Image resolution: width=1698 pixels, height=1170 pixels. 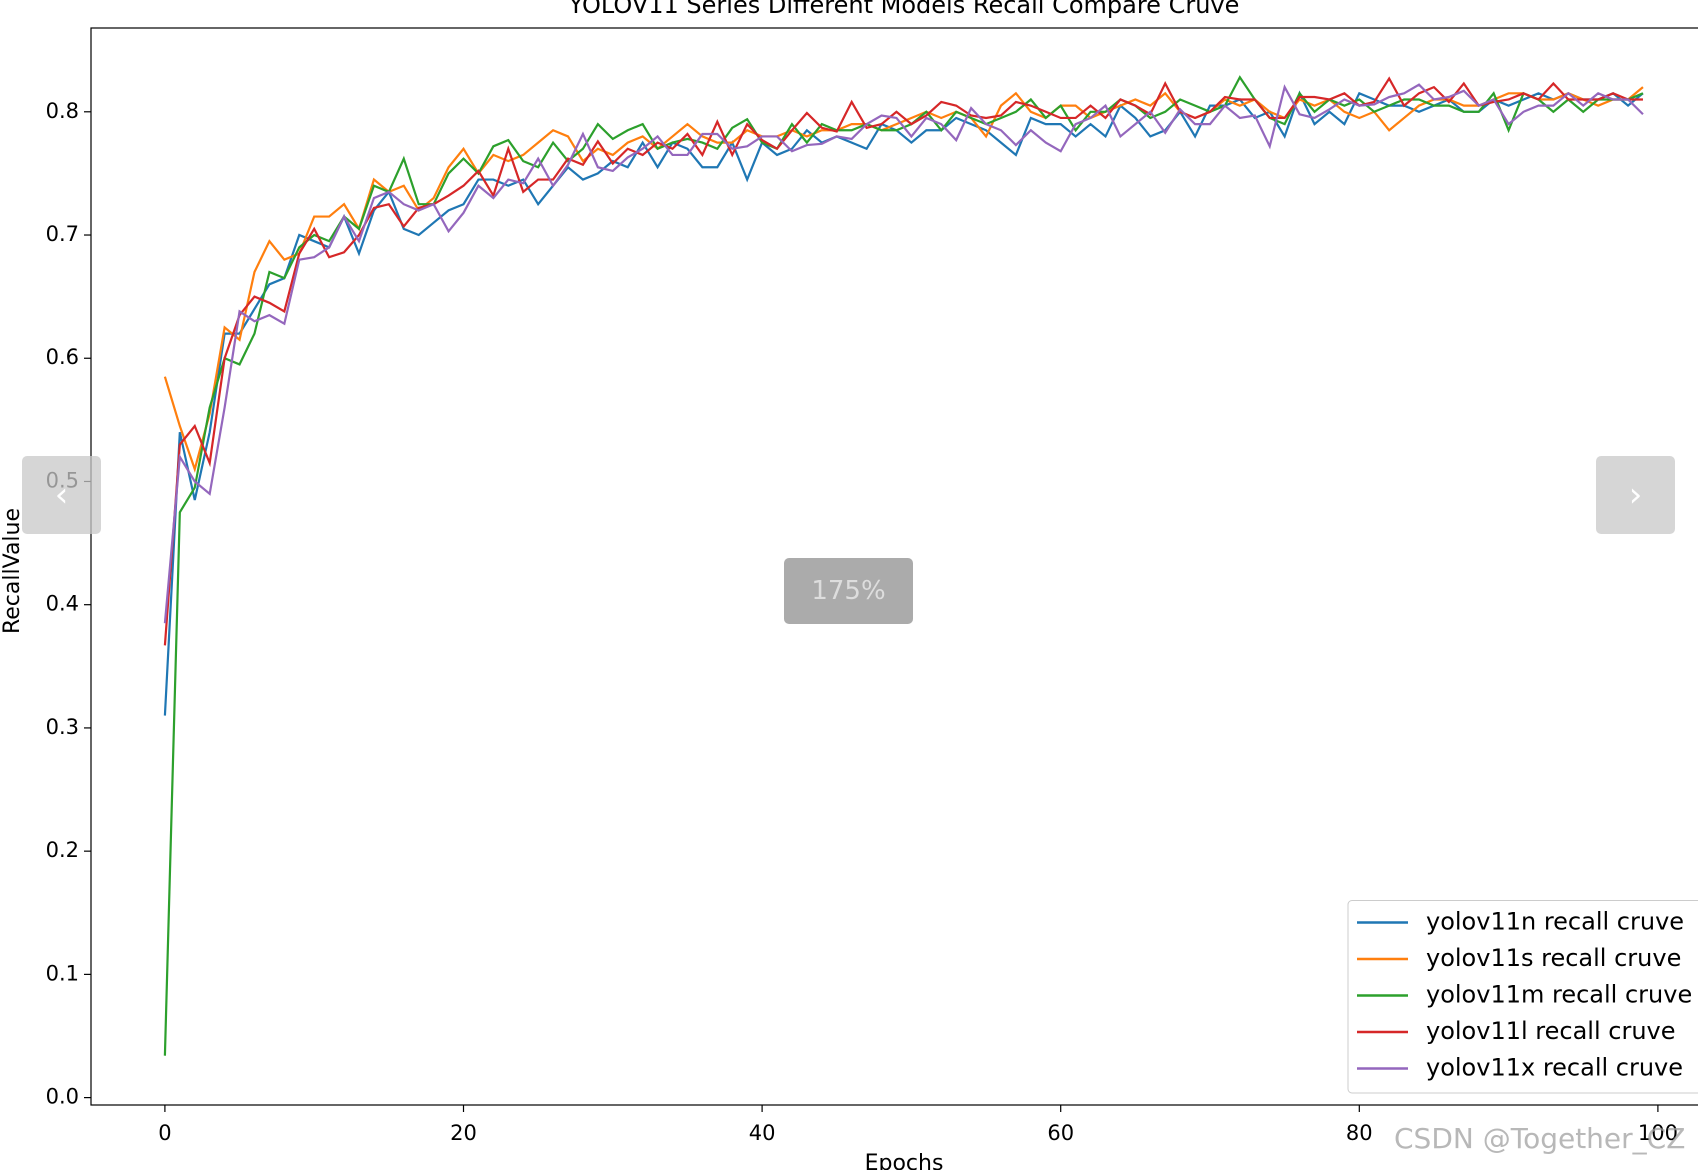 I want to click on legend-label: yolov11x recall cruve, so click(x=1554, y=1068).